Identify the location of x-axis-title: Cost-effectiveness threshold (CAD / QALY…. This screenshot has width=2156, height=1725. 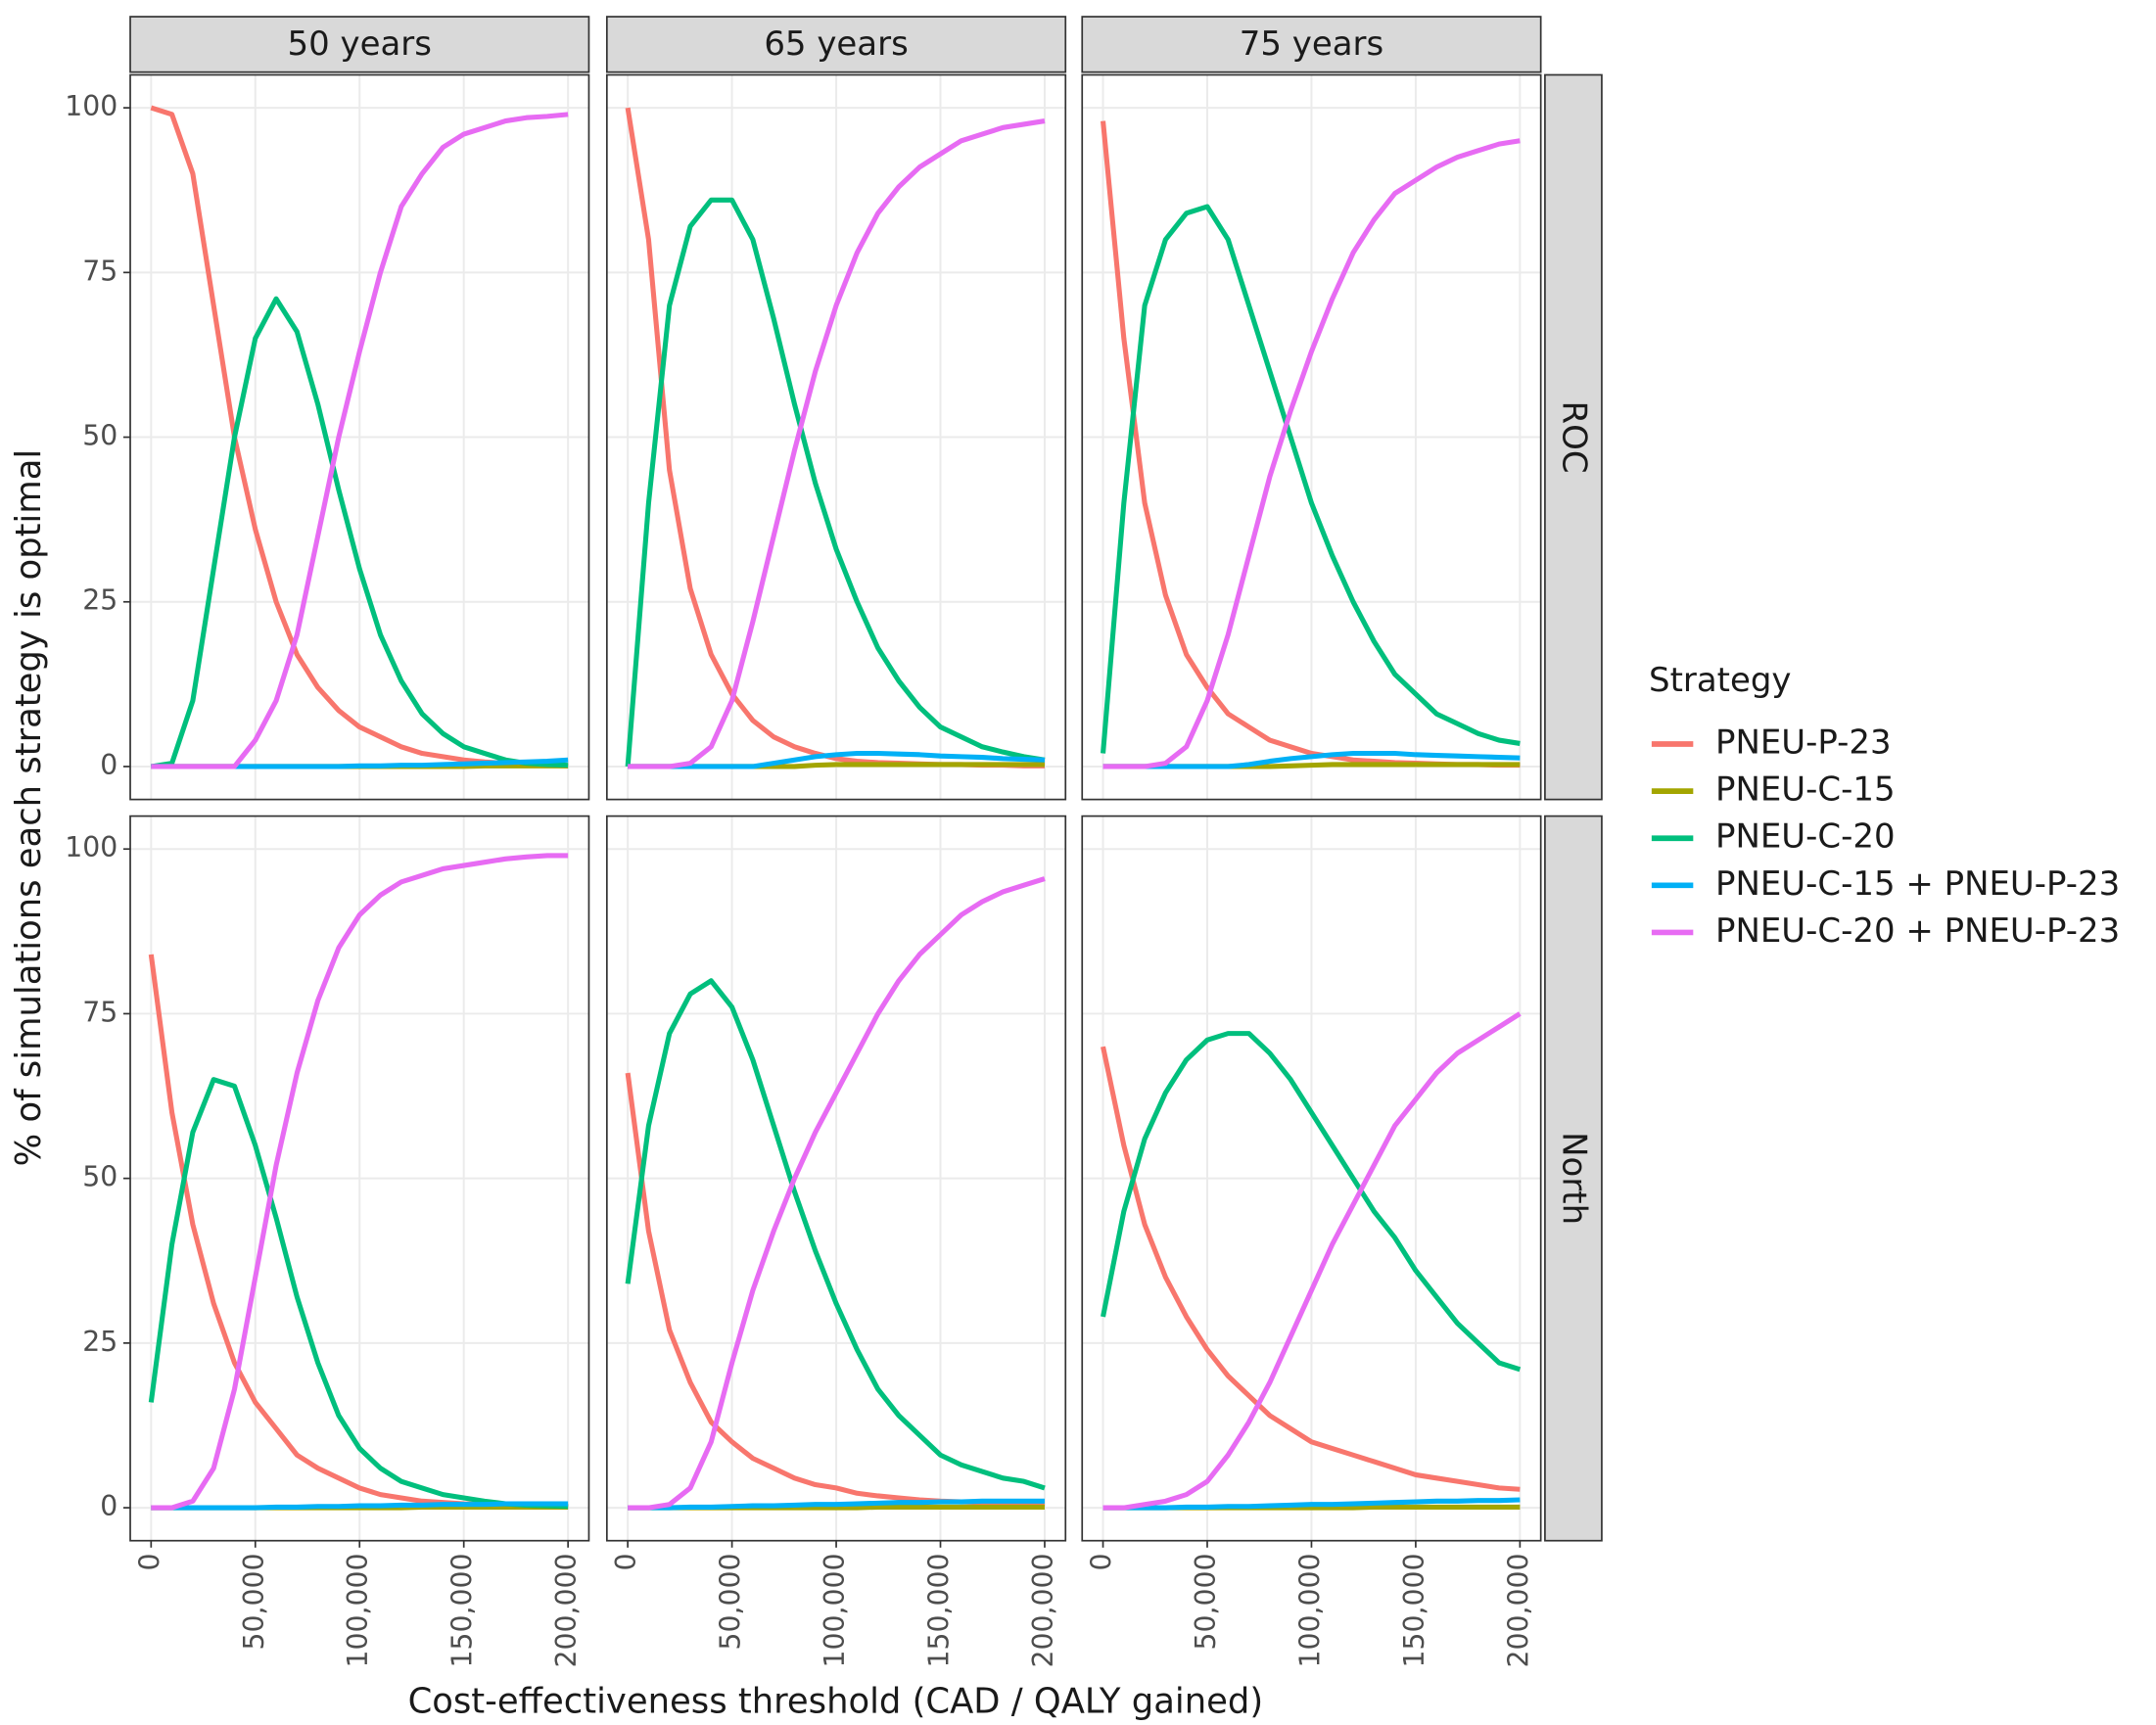
(836, 1701).